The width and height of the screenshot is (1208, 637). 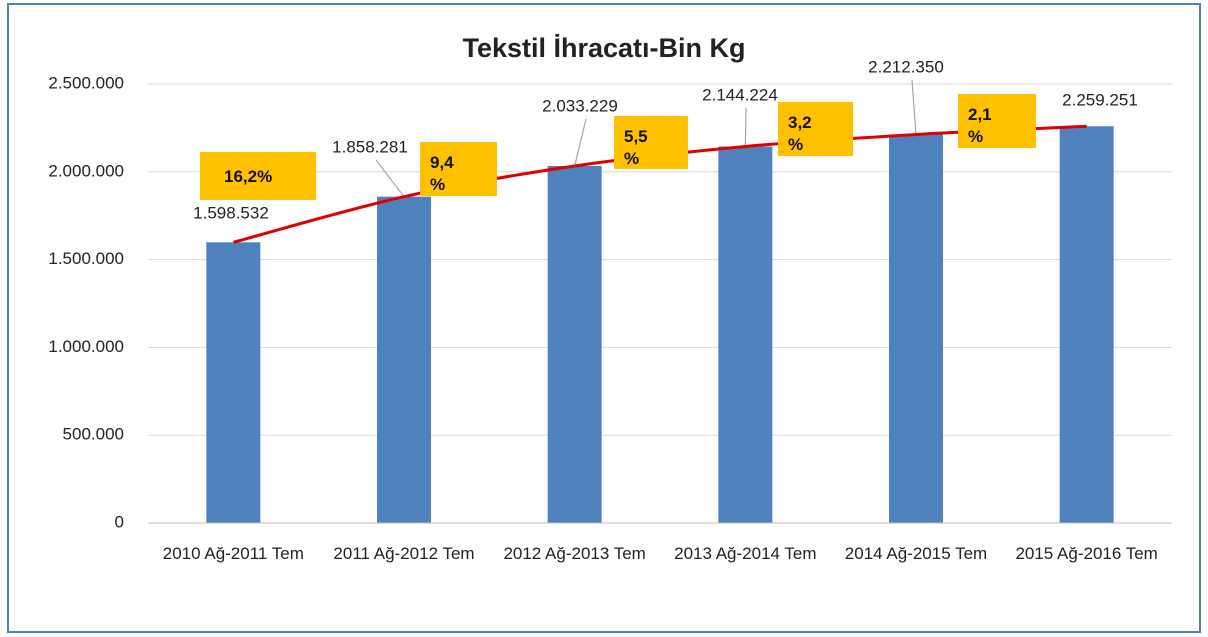 What do you see at coordinates (93, 434) in the screenshot?
I see `y-tick-label: 500.000` at bounding box center [93, 434].